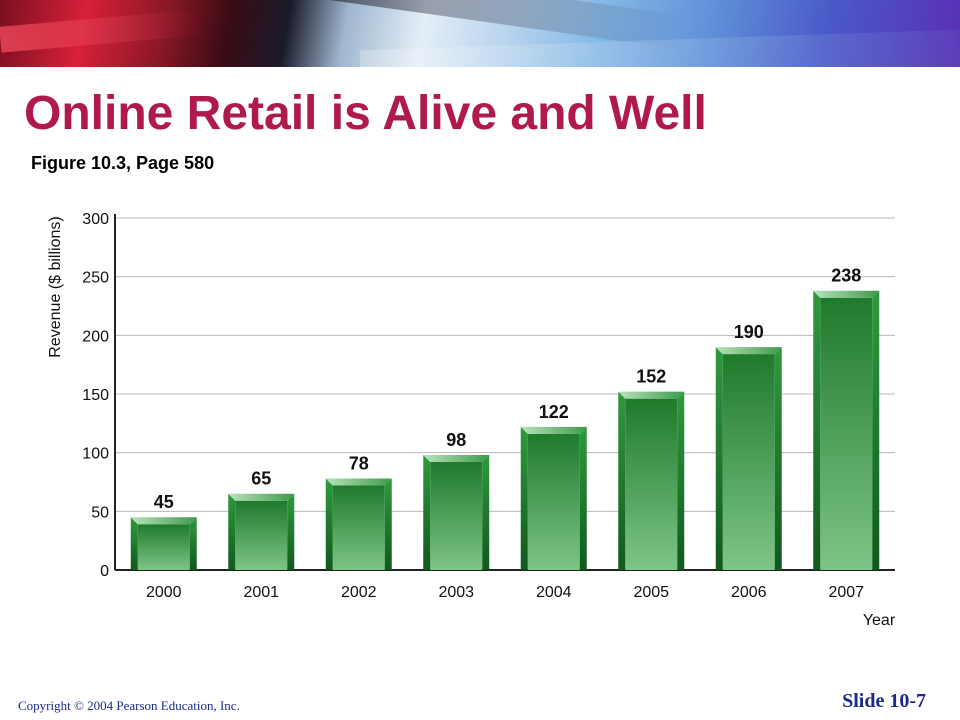 The image size is (960, 720). What do you see at coordinates (95, 395) in the screenshot?
I see `y-tick-label: 150` at bounding box center [95, 395].